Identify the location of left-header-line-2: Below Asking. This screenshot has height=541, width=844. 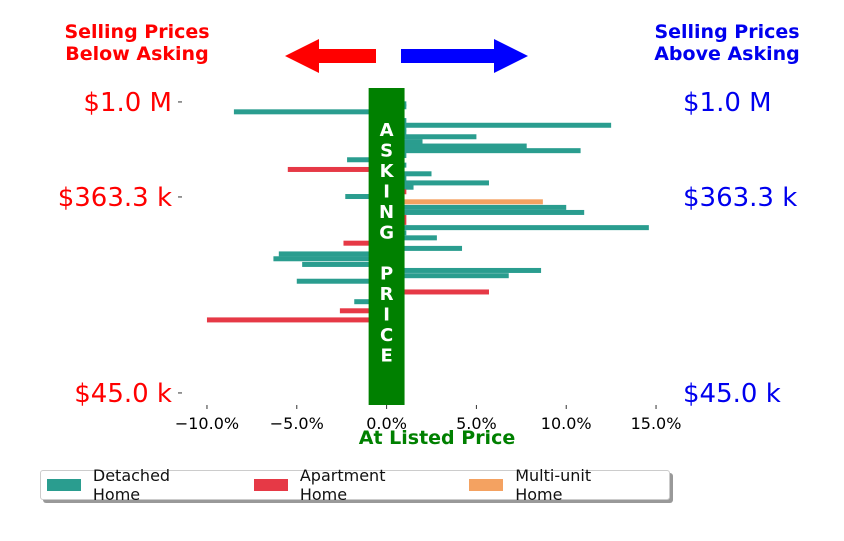
(136, 54).